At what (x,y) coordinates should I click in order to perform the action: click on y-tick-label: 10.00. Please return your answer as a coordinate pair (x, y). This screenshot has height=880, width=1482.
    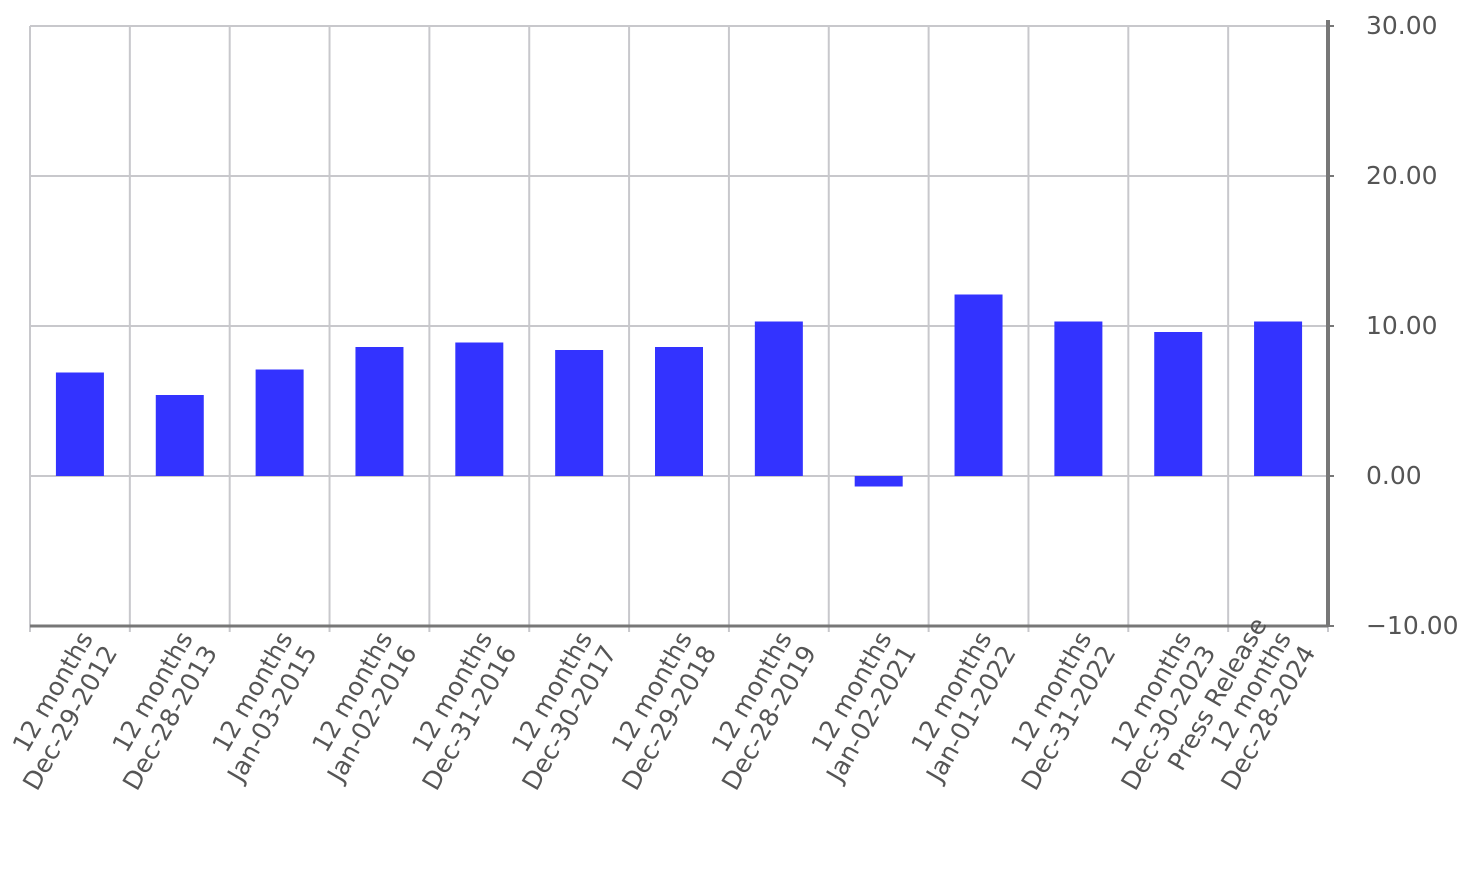
    Looking at the image, I should click on (1402, 325).